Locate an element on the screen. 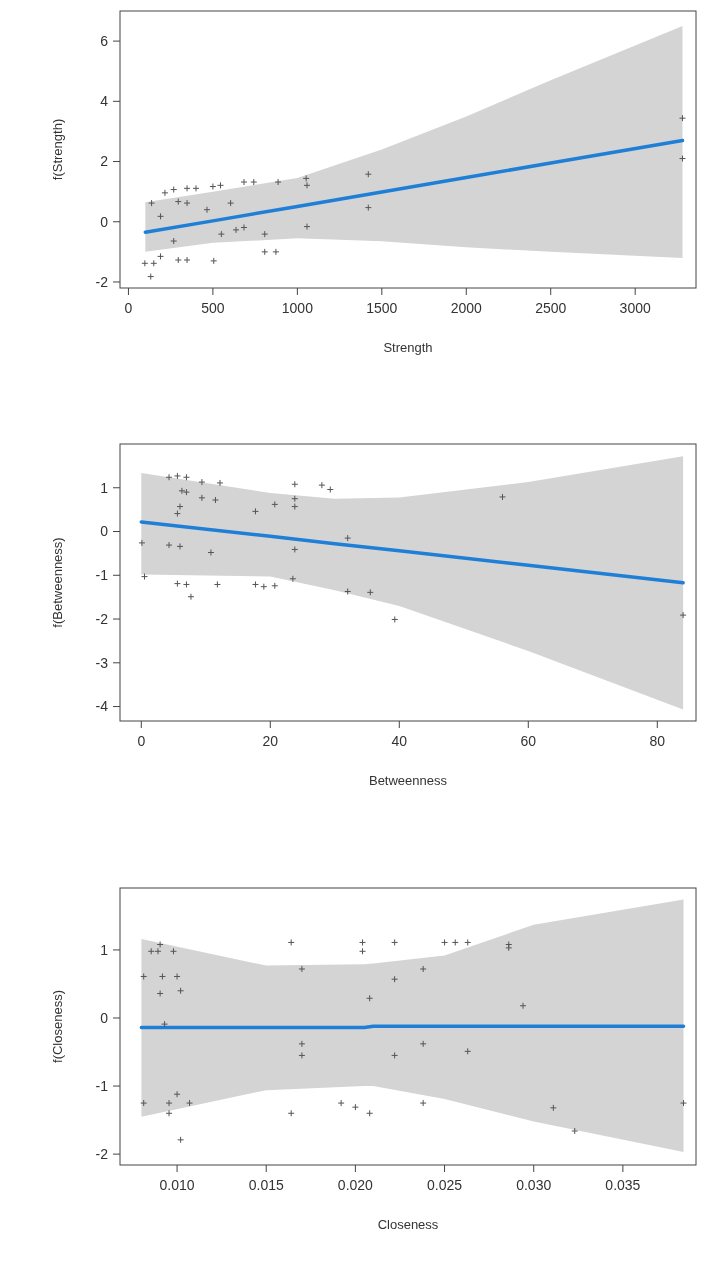  x-tick-label: 0 is located at coordinates (128, 308).